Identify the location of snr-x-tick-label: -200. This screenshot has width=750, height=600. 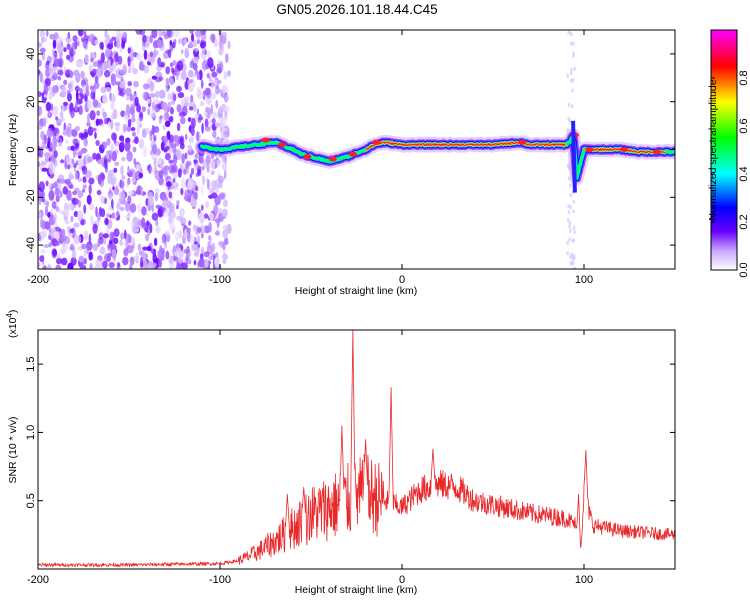
(38, 580).